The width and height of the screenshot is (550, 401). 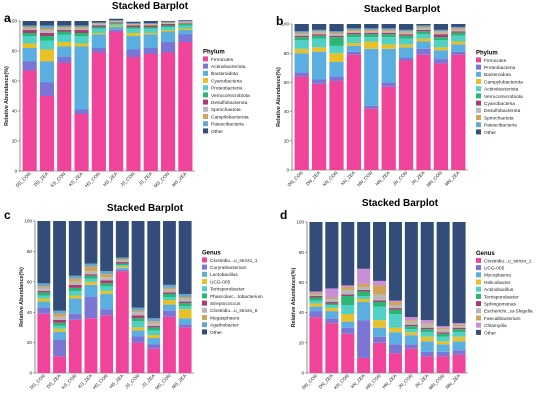 I want to click on legend-label: Actinobacillus, so click(x=499, y=290).